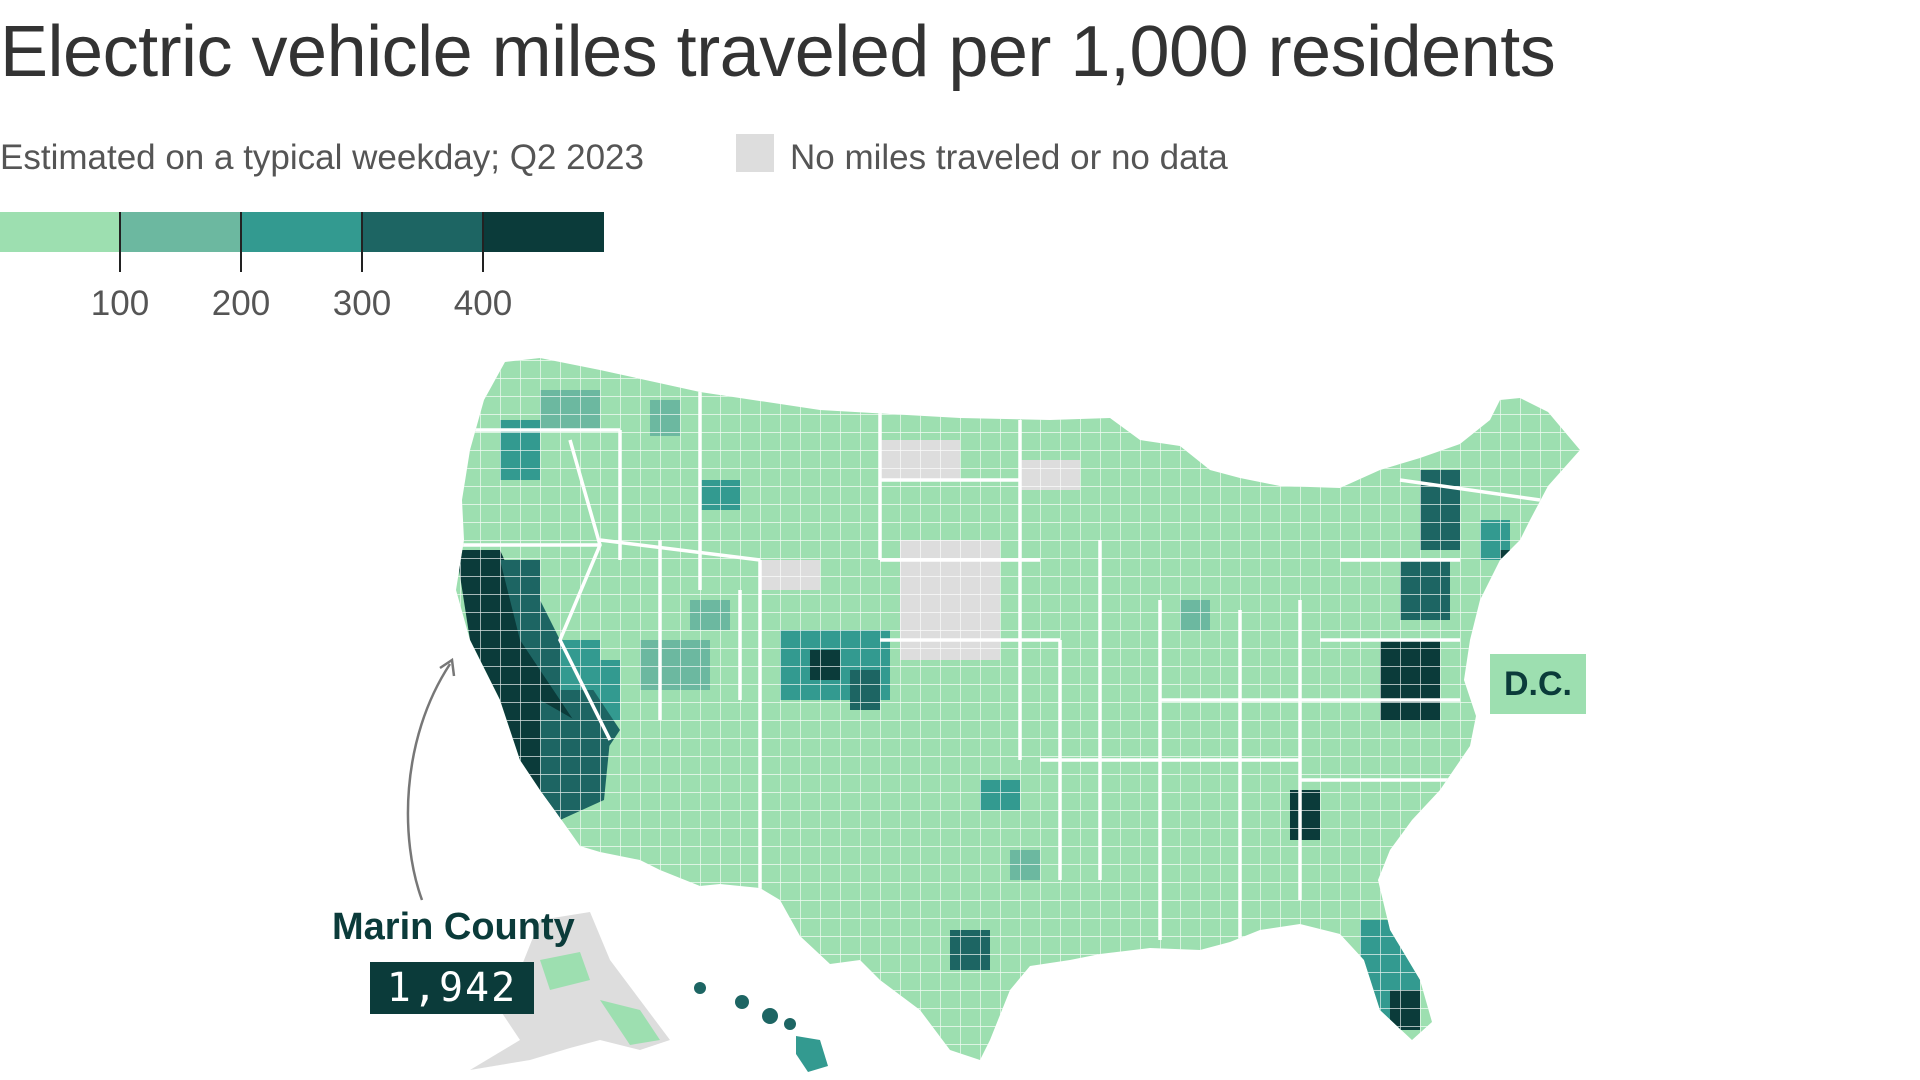 Image resolution: width=1920 pixels, height=1080 pixels. I want to click on marin-callout-arrowhead, so click(447, 667).